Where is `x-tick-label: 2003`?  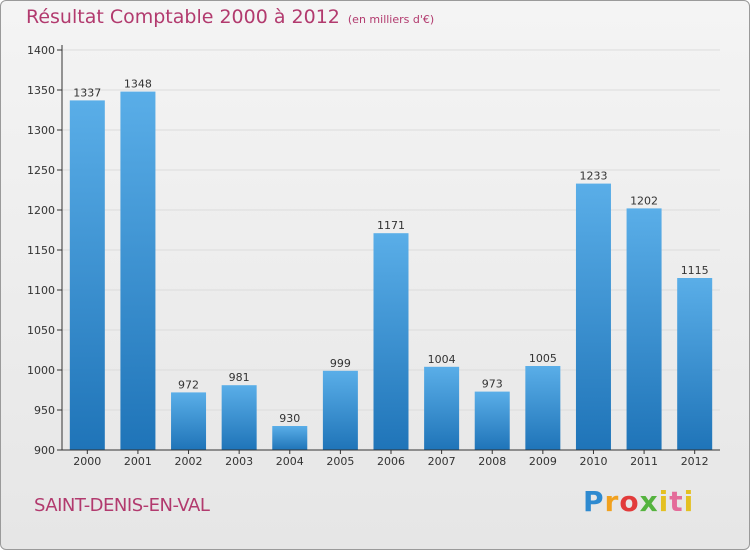
x-tick-label: 2003 is located at coordinates (239, 461).